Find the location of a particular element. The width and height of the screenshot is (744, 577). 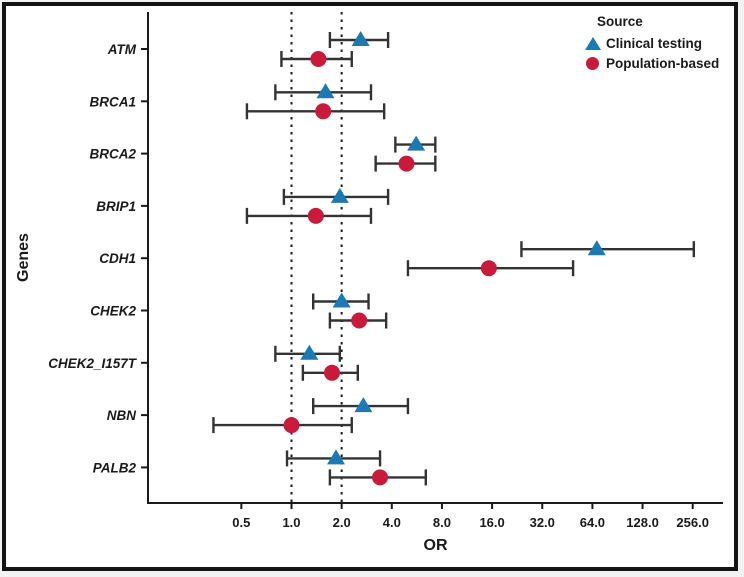

x-tick-label: 2.0 is located at coordinates (342, 522).